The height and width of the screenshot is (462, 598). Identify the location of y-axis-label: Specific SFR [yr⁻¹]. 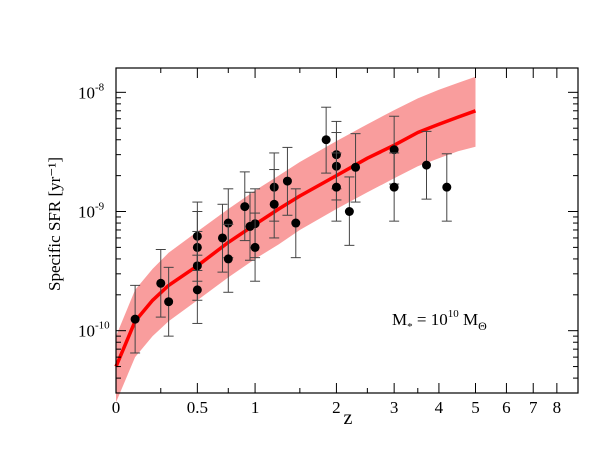
(54, 224).